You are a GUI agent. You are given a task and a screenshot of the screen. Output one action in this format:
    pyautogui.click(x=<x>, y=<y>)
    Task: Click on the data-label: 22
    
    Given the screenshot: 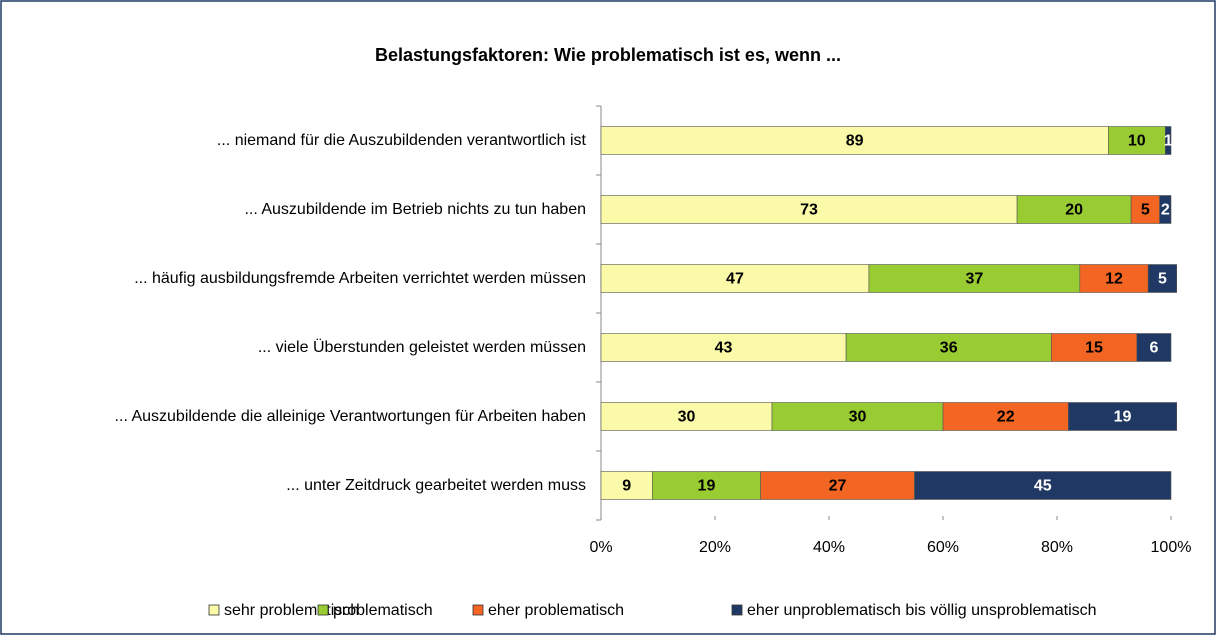 What is the action you would take?
    pyautogui.click(x=1006, y=417)
    